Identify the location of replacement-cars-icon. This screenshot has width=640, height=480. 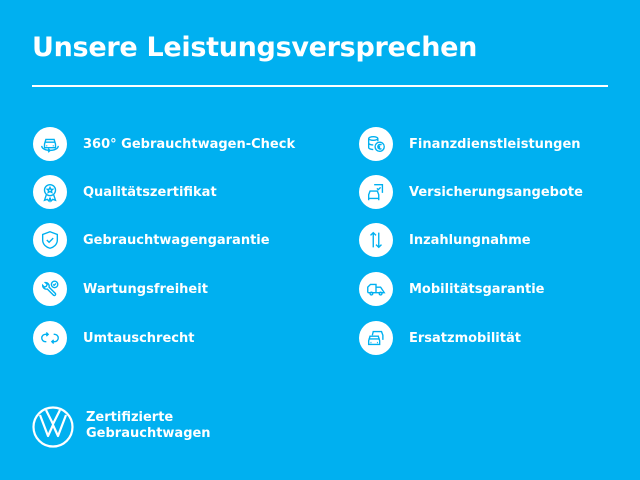
(376, 338).